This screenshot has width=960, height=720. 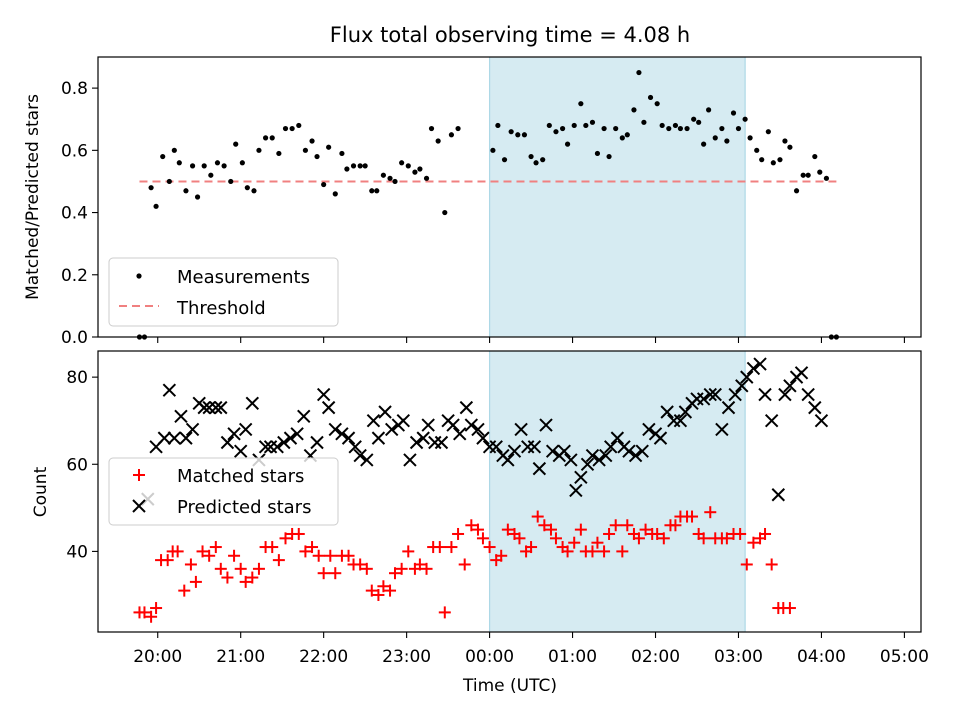 I want to click on bottom-legend-frame, so click(x=223, y=491).